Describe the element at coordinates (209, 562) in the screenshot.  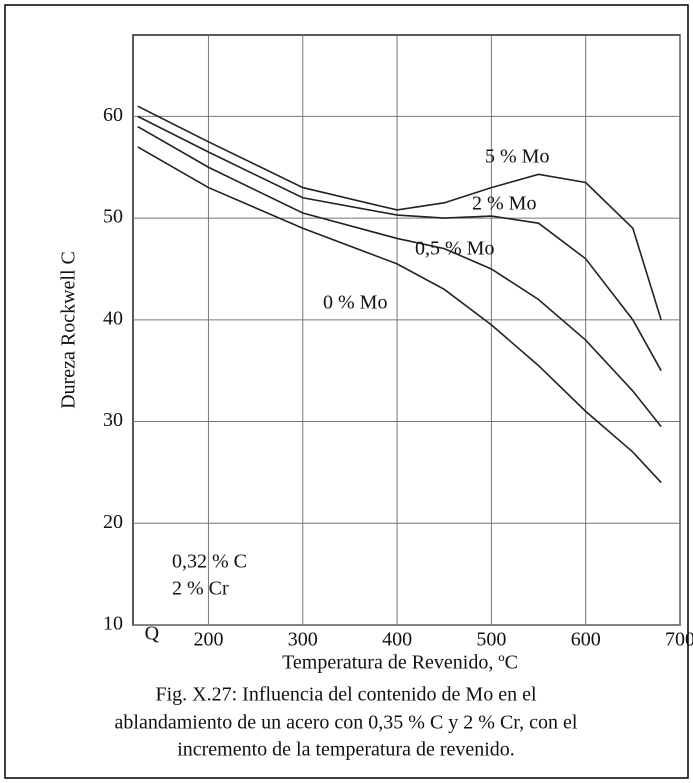
I see `annotation: 0,32 % C` at that location.